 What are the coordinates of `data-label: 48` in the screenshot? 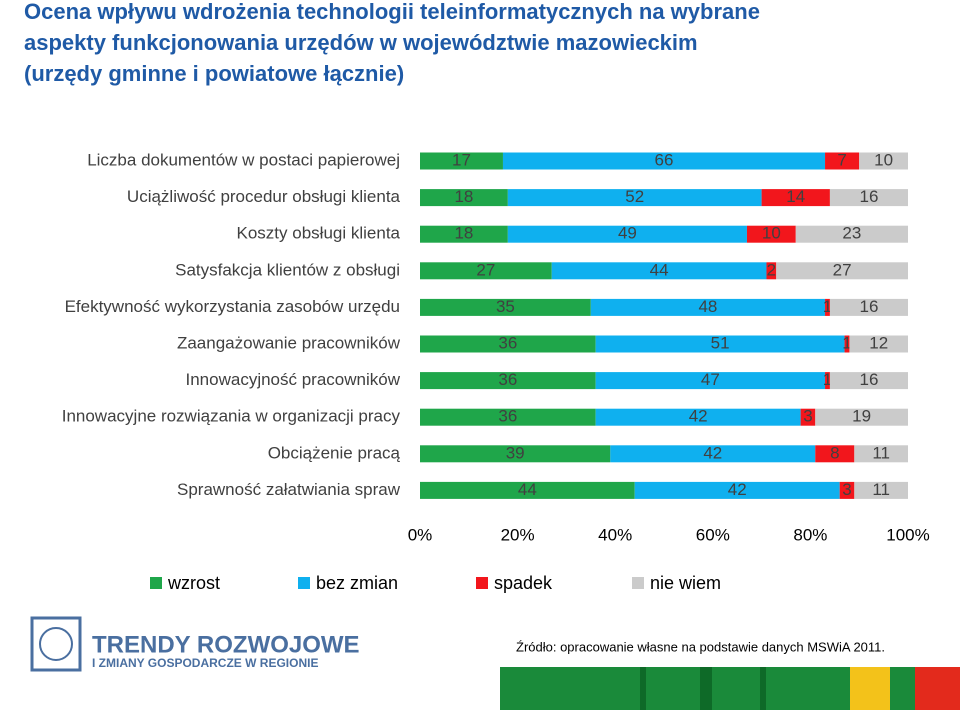 It's located at (707, 306).